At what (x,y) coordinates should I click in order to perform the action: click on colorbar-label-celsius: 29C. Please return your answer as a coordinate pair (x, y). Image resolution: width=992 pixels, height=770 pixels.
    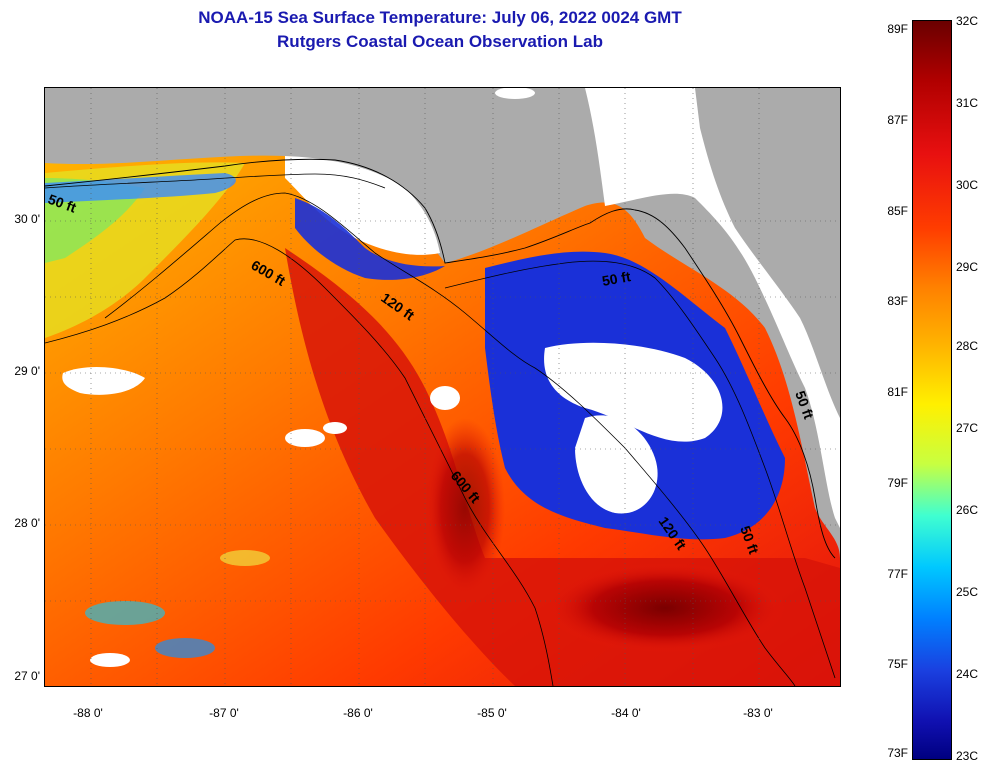
    Looking at the image, I should click on (967, 267).